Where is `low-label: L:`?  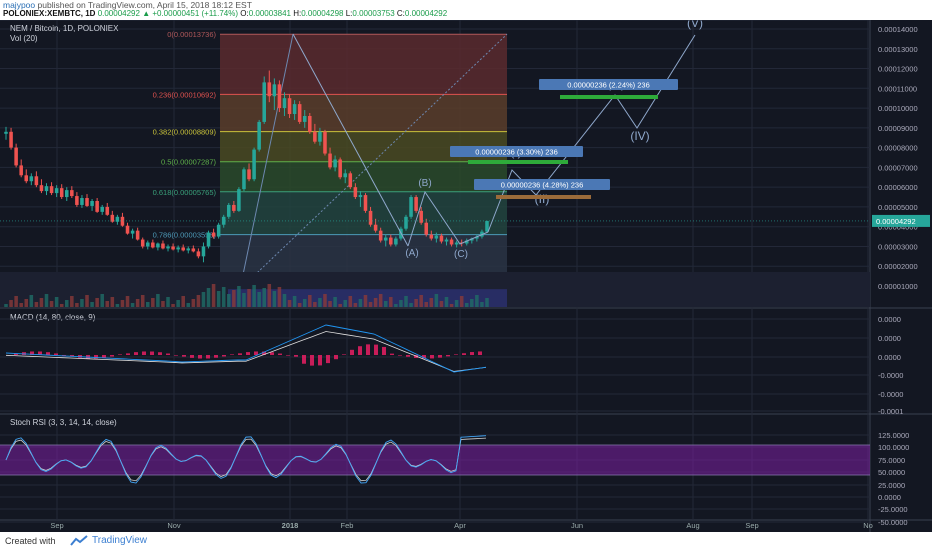 low-label: L: is located at coordinates (349, 13).